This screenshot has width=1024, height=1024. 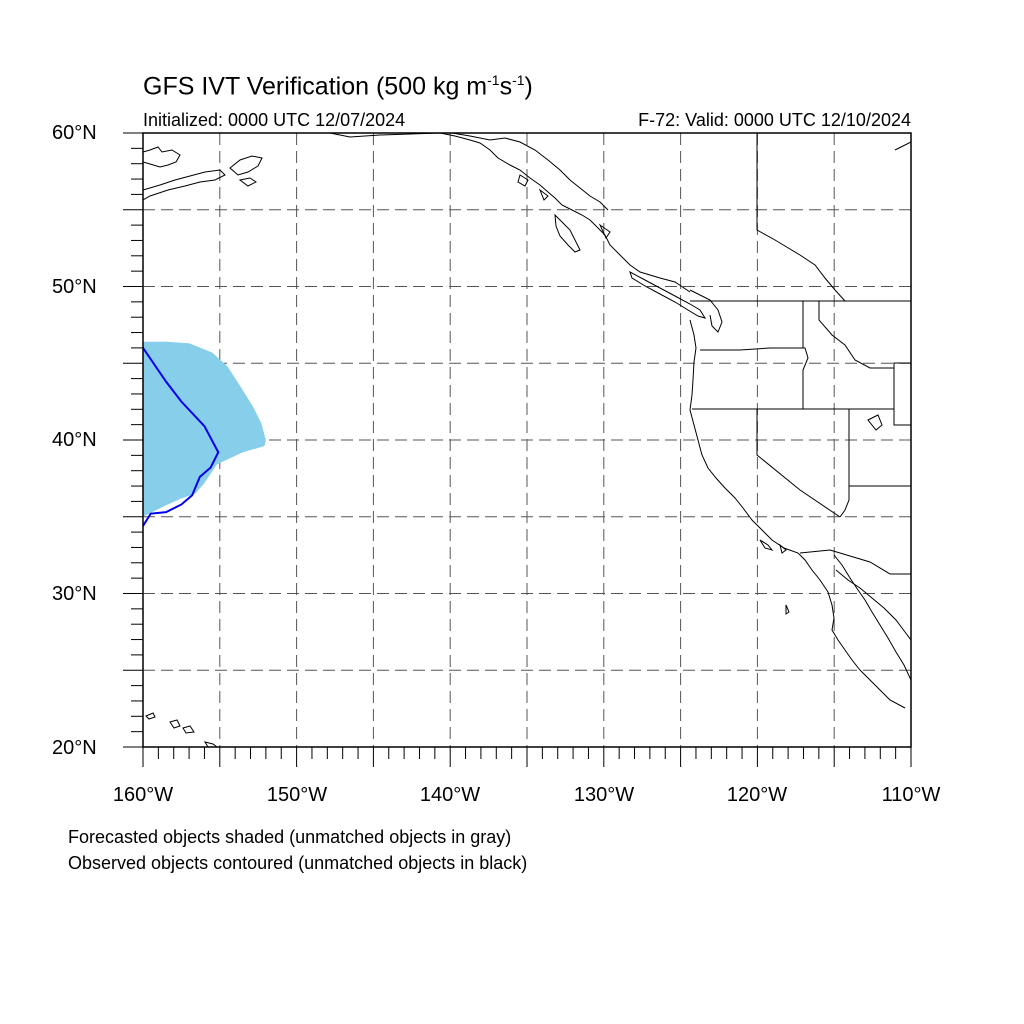 What do you see at coordinates (297, 795) in the screenshot?
I see `lon-label-150w: 150°W` at bounding box center [297, 795].